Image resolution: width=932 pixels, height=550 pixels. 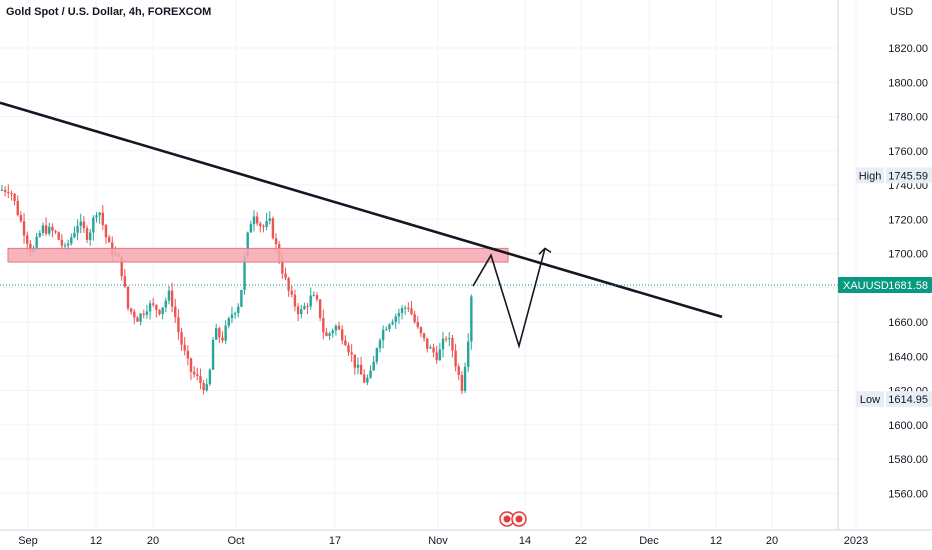 What do you see at coordinates (509, 298) in the screenshot?
I see `projection-path` at bounding box center [509, 298].